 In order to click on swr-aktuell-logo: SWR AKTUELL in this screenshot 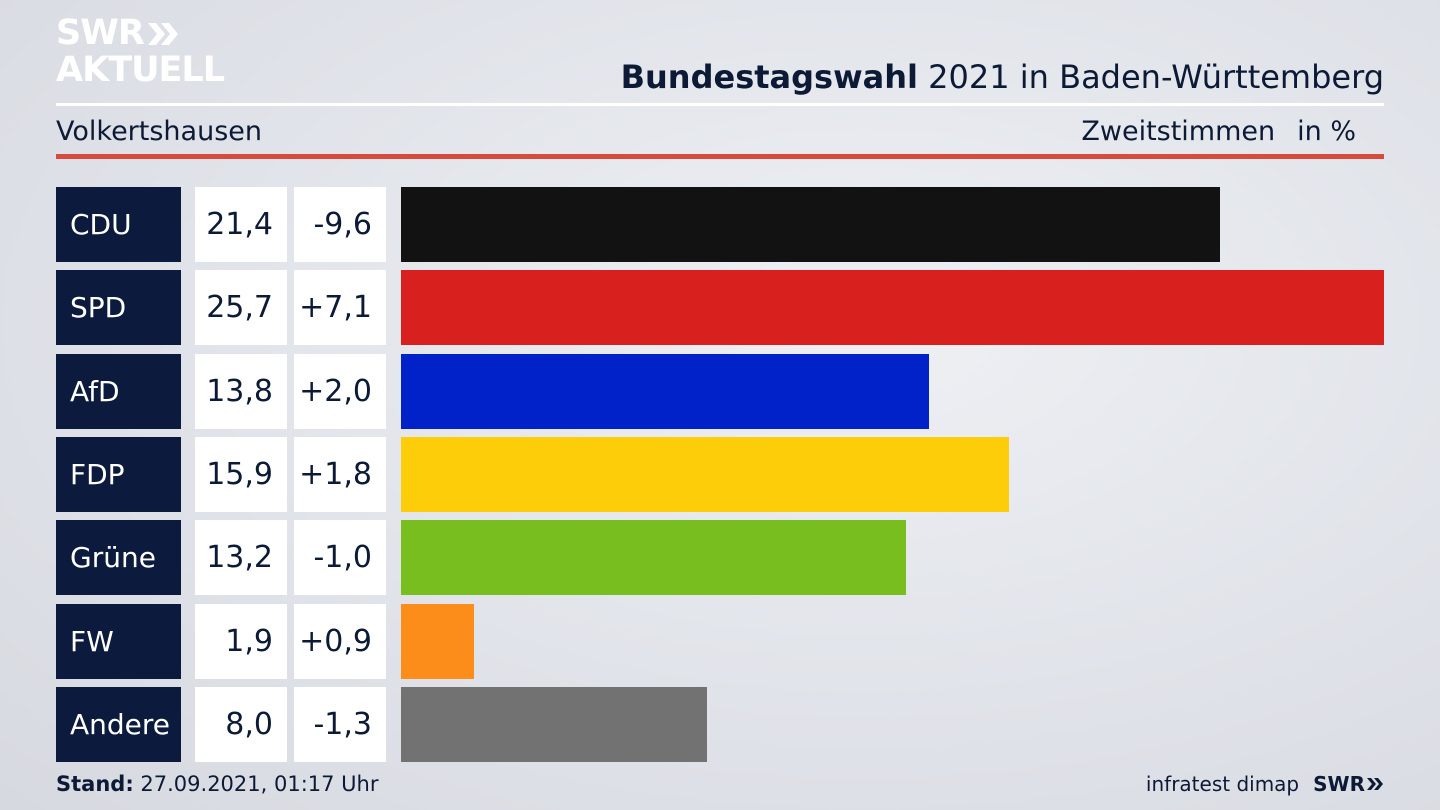, I will do `click(140, 51)`.